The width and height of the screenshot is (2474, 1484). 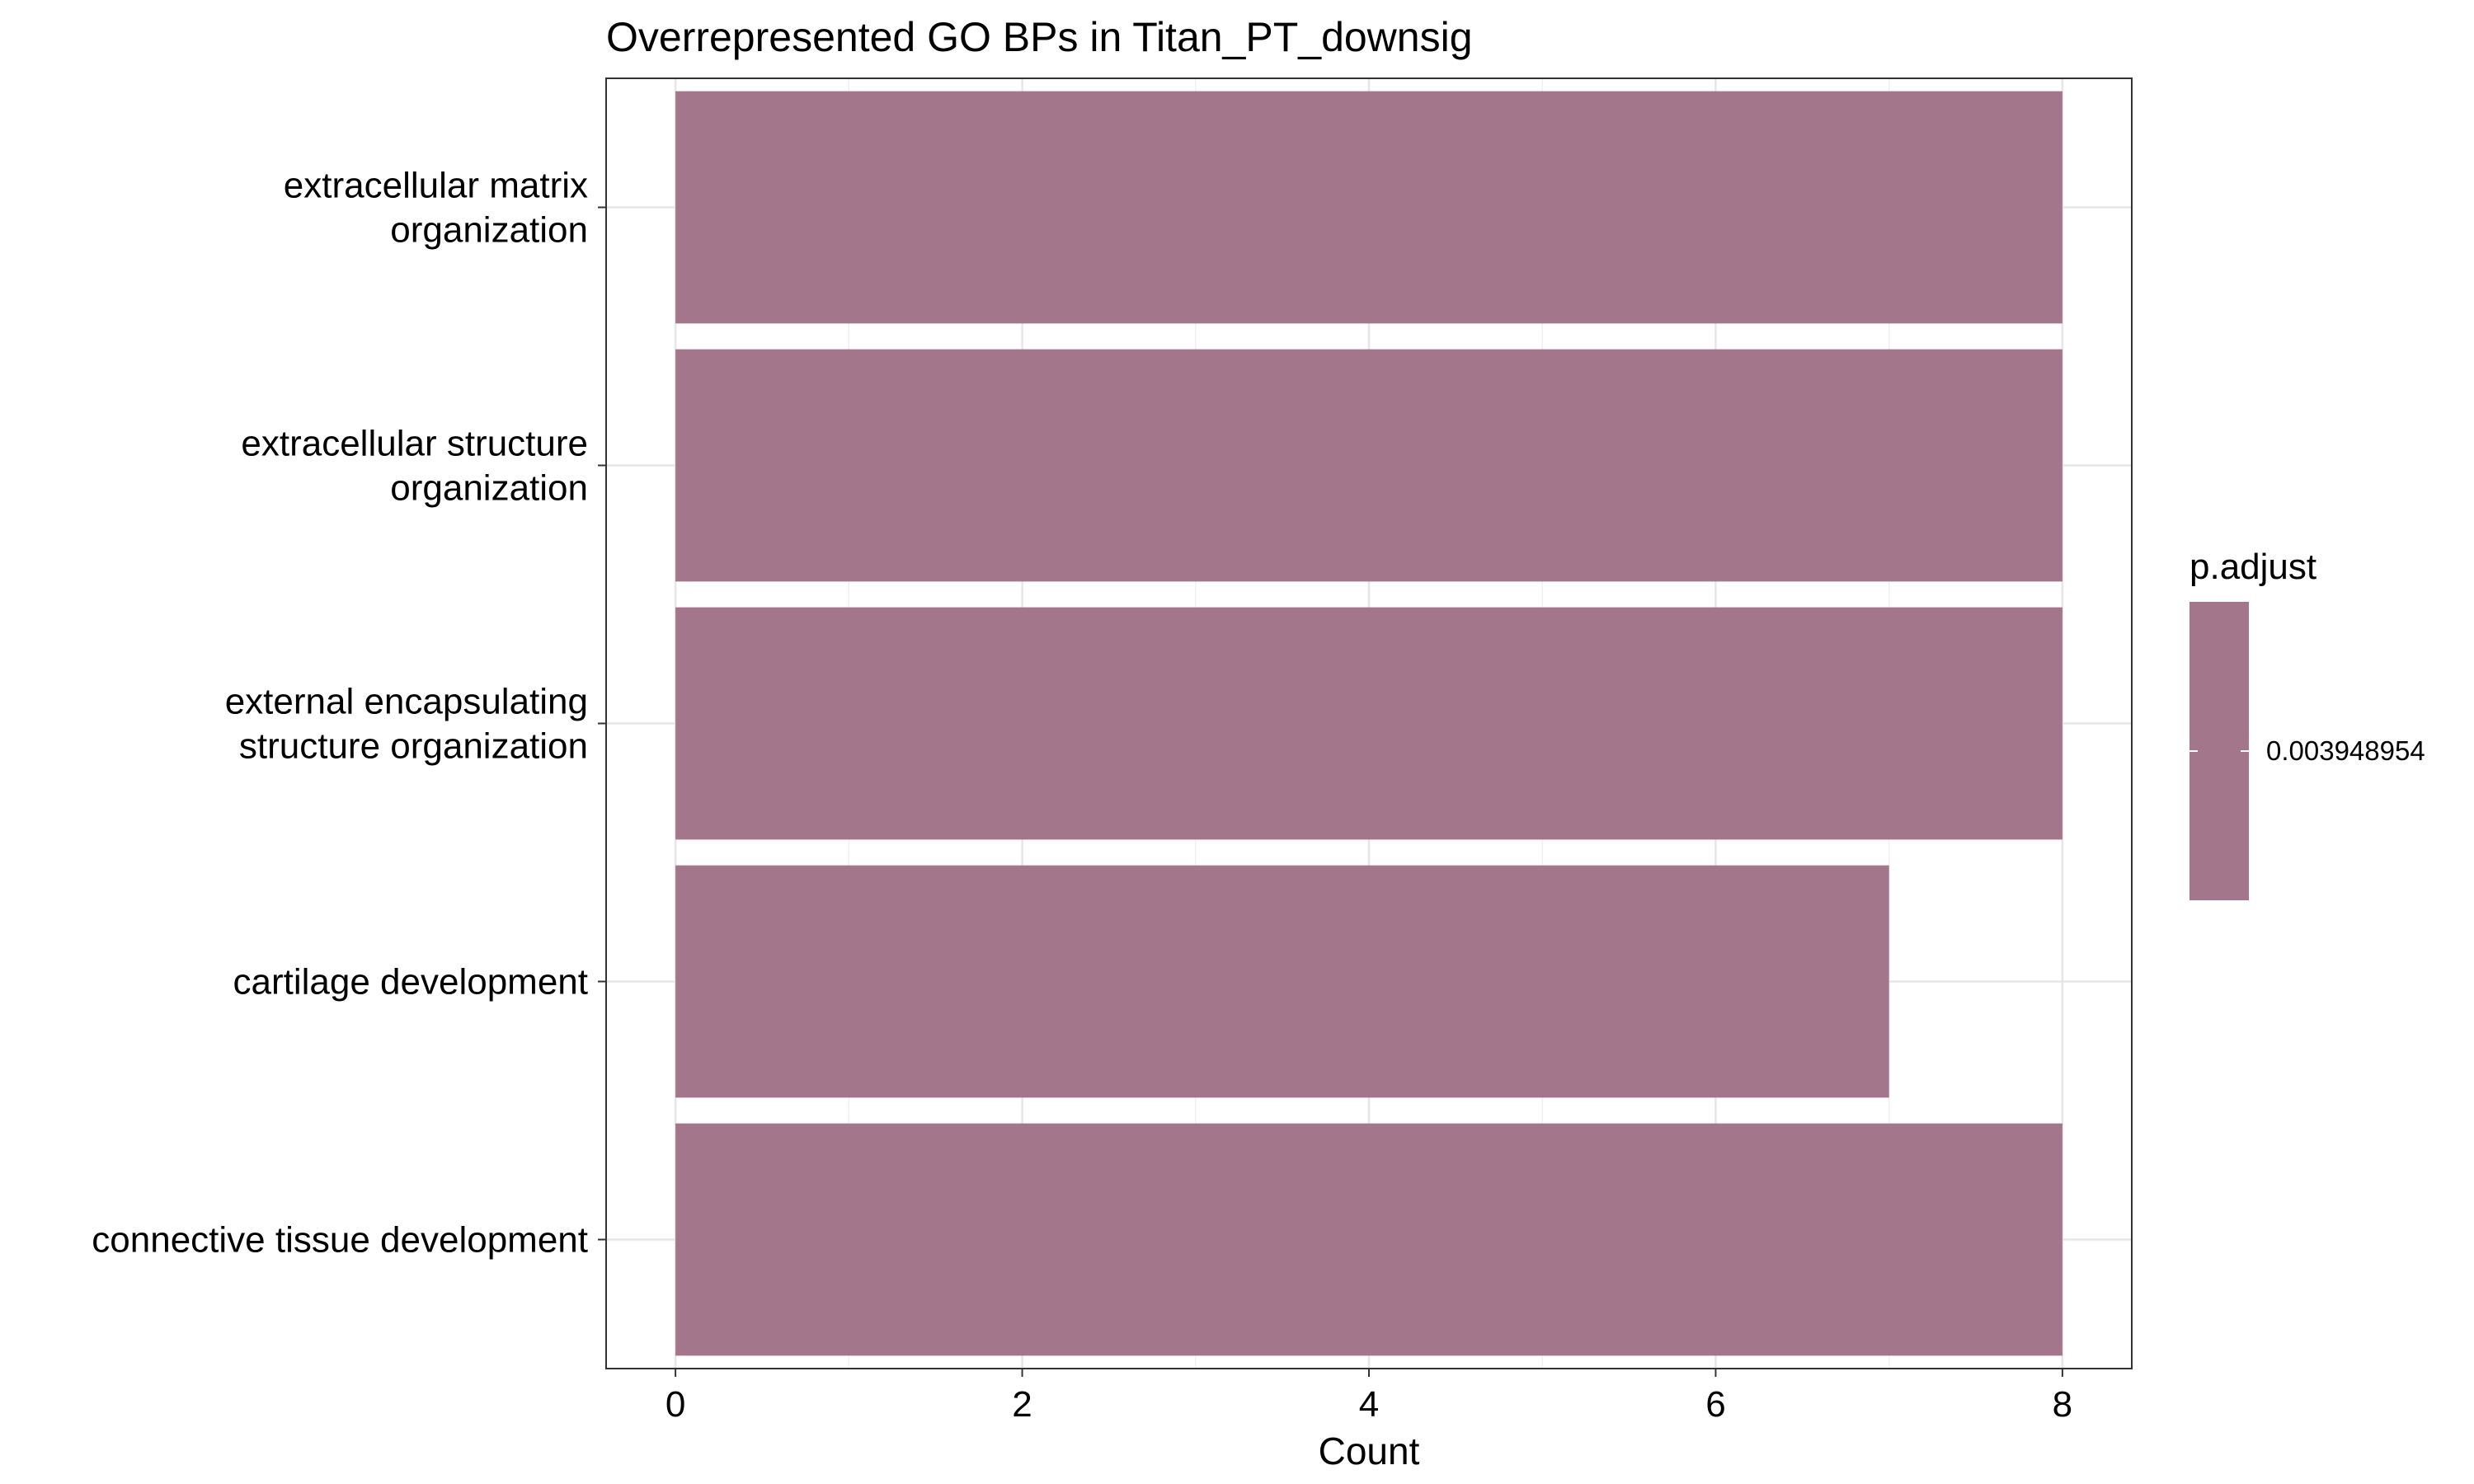 I want to click on x-axis-title: Count, so click(x=1369, y=1451).